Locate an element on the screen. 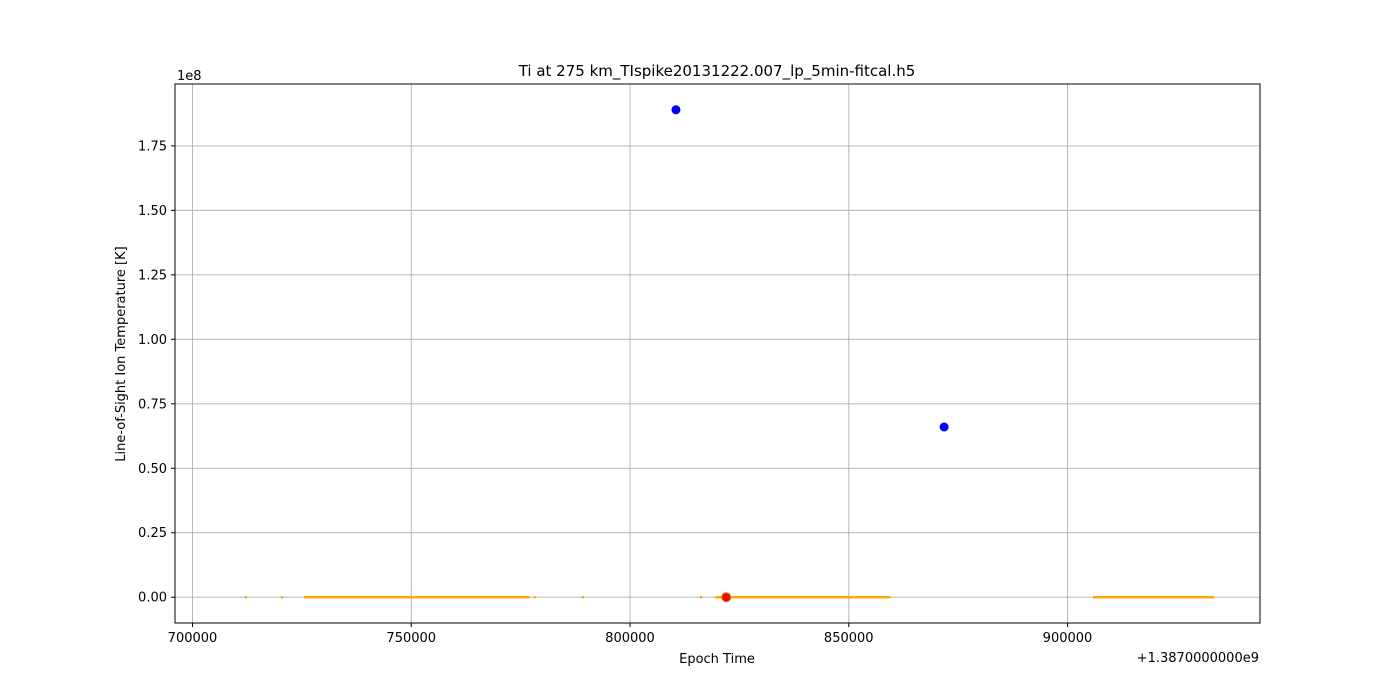 This screenshot has height=700, width=1400. x-axis-label: Epoch Time is located at coordinates (717, 659).